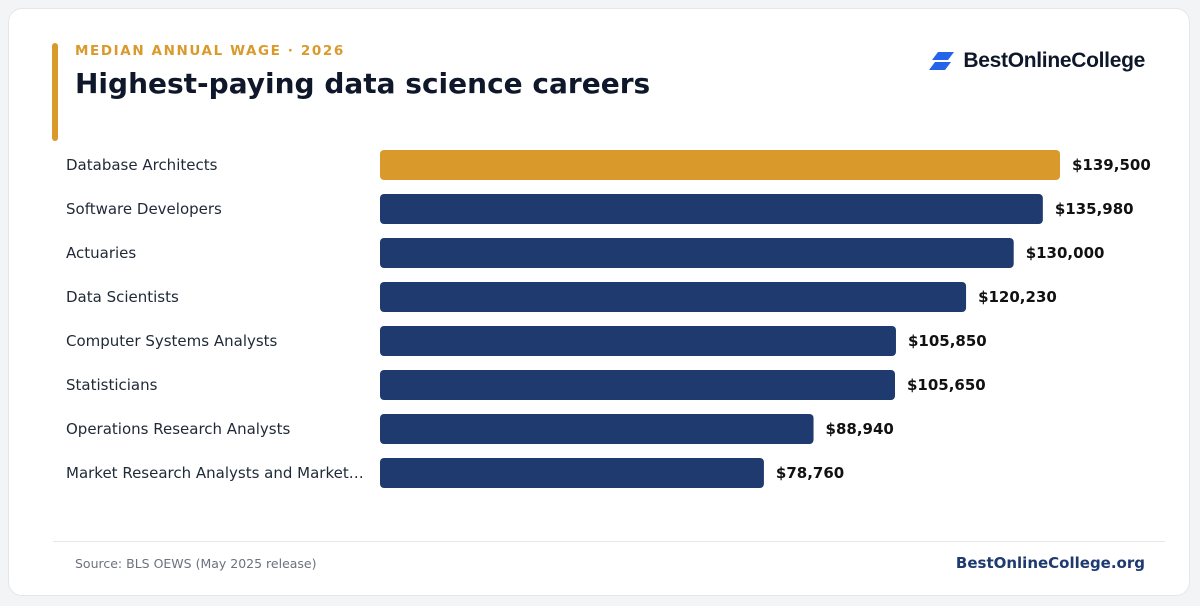 The image size is (1200, 606). I want to click on category-label: Software Developers, so click(144, 209).